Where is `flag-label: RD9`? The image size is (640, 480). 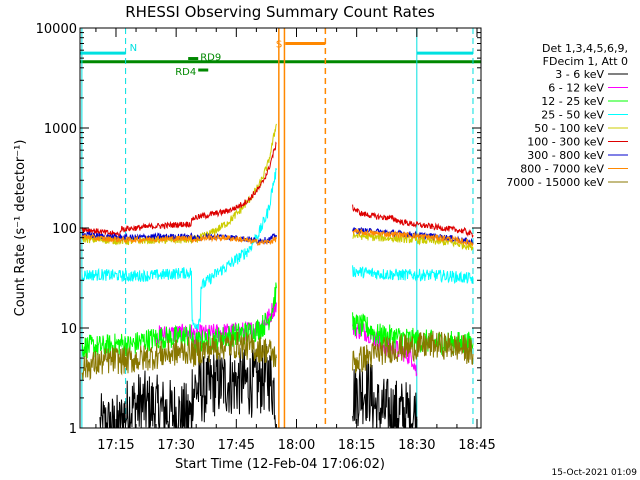 flag-label: RD9 is located at coordinates (210, 58).